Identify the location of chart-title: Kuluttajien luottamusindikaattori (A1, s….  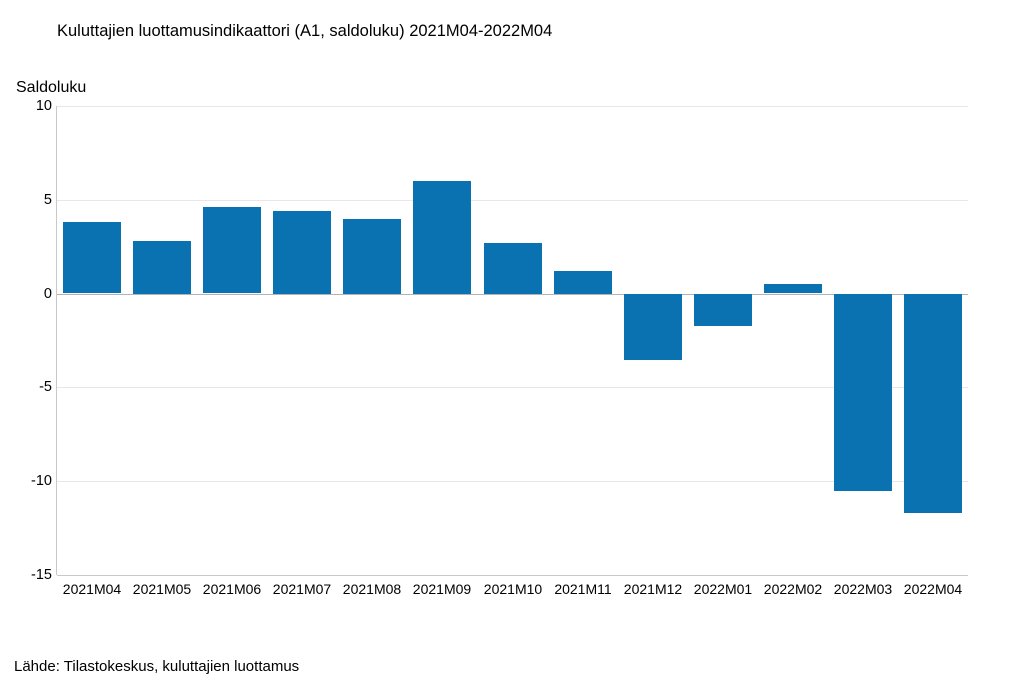
(305, 31).